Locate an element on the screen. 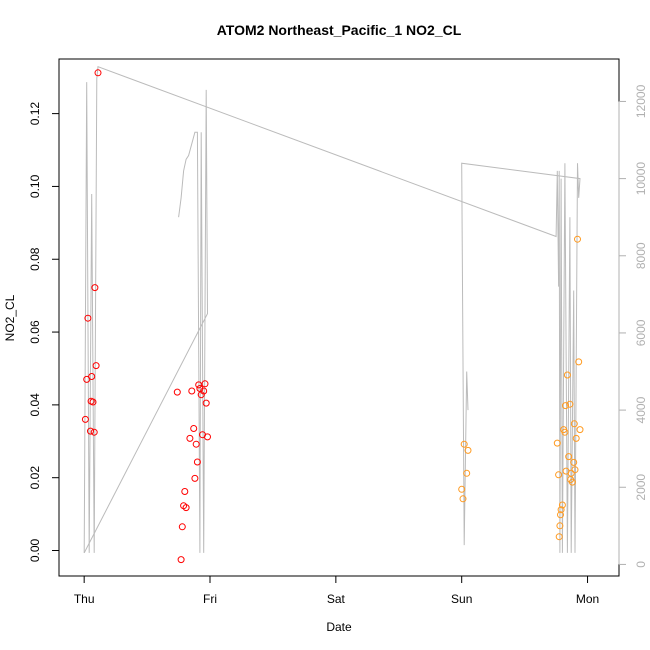  chart-title: ATOM2 Northeast_Pacific_1 NO2_CL is located at coordinates (339, 30).